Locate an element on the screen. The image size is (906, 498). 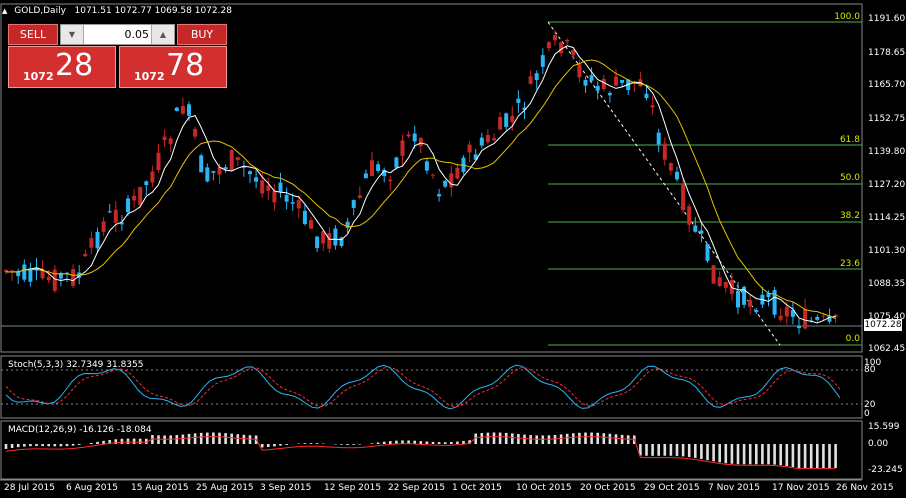
price-label: 1191.60 is located at coordinates (887, 19).